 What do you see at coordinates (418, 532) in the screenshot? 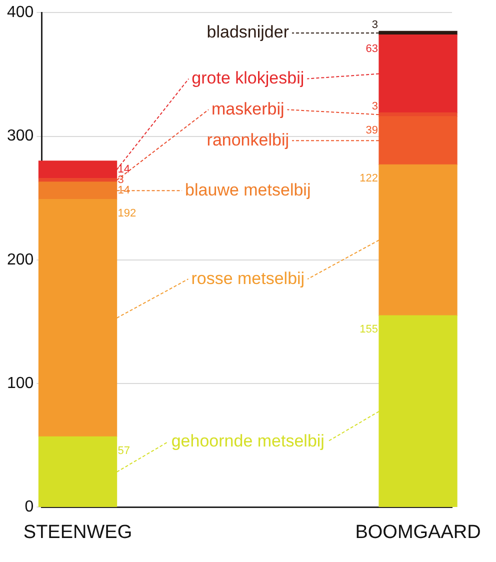
I see `x-tick-label: BOOMGAARD` at bounding box center [418, 532].